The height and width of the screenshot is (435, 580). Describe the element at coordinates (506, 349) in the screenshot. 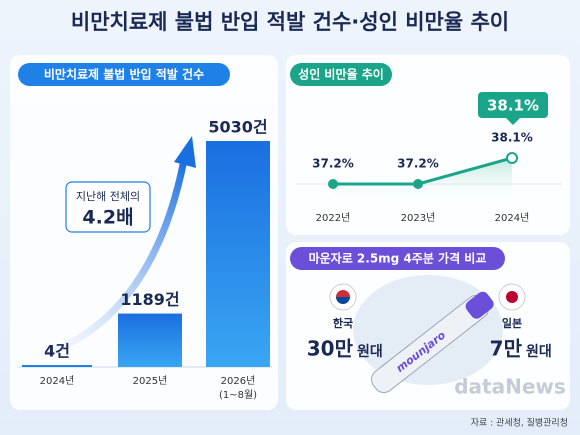

I see `price-amount: 7만` at that location.